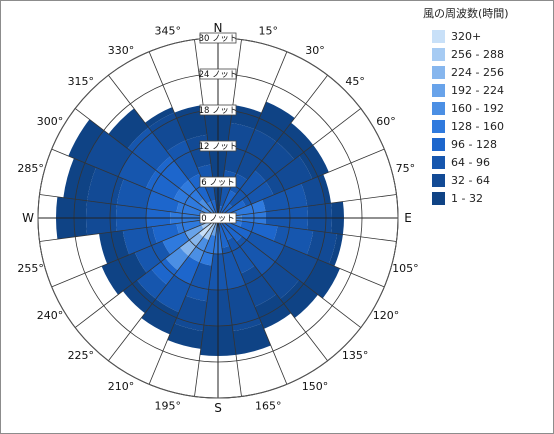  What do you see at coordinates (470, 162) in the screenshot?
I see `legend-label: 64 - 96` at bounding box center [470, 162].